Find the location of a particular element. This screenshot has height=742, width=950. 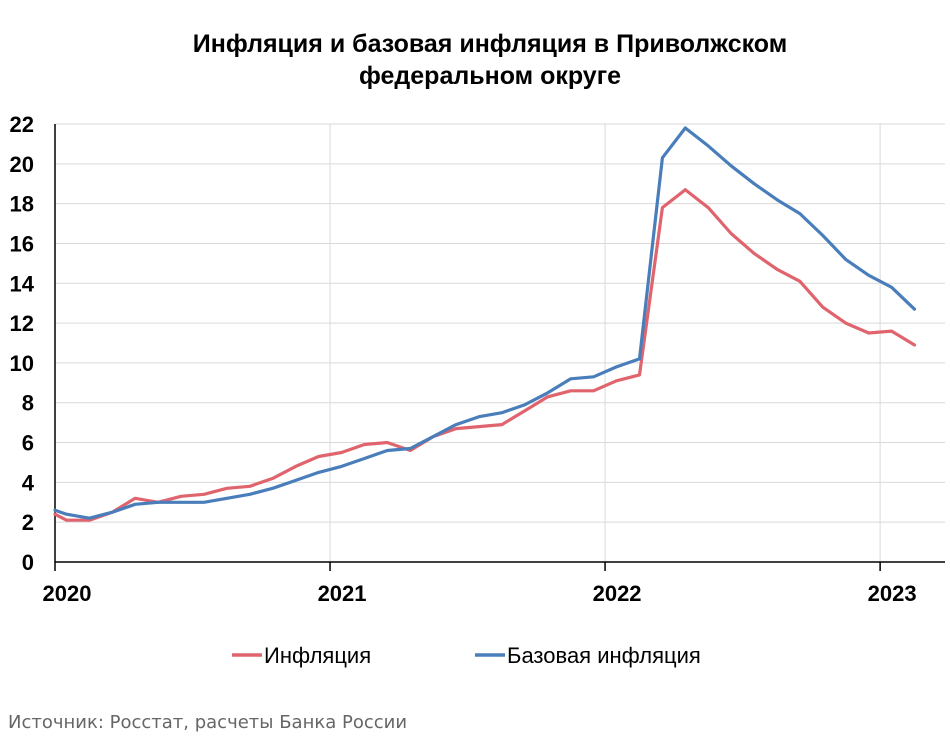

y-tick-label: 16 is located at coordinates (22, 243).